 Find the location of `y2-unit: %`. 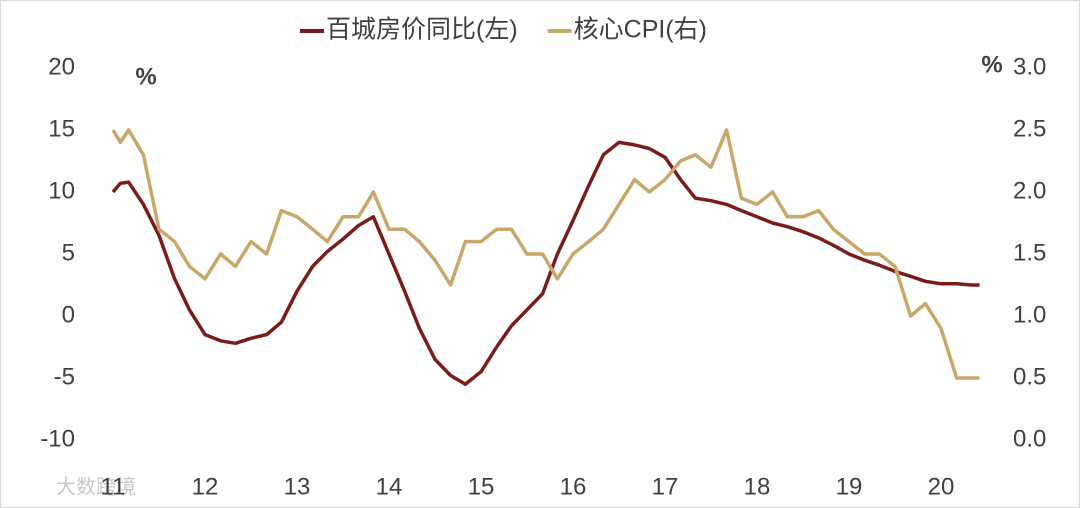

y2-unit: % is located at coordinates (991, 64).